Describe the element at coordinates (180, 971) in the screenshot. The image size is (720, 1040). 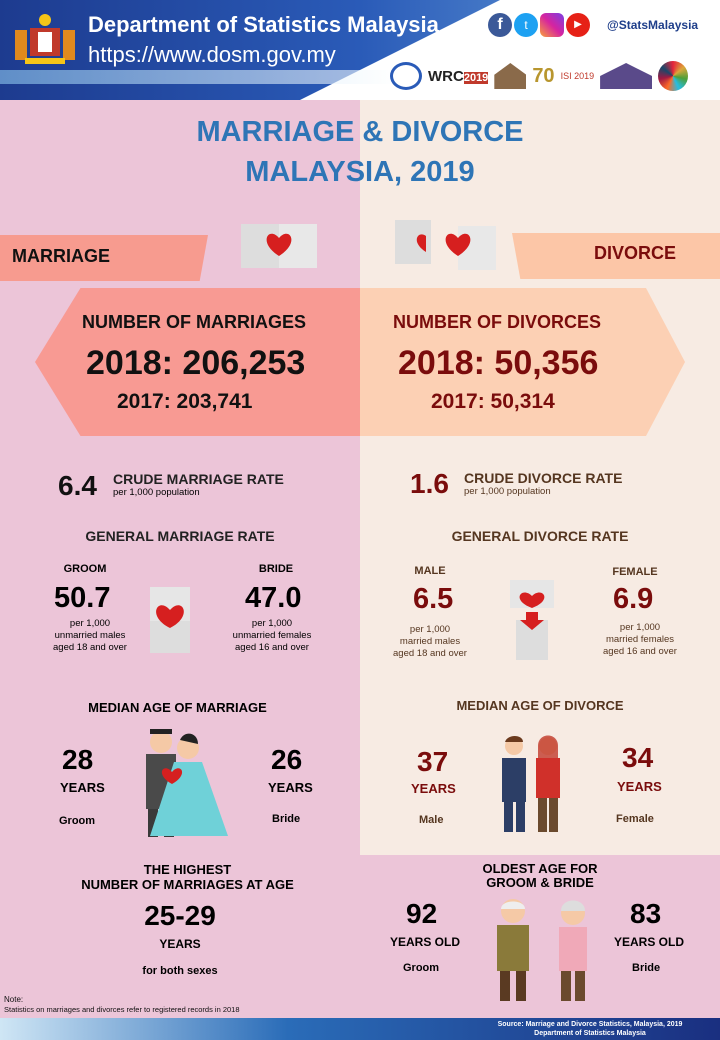
I see `highest-sub: for both sexes` at that location.